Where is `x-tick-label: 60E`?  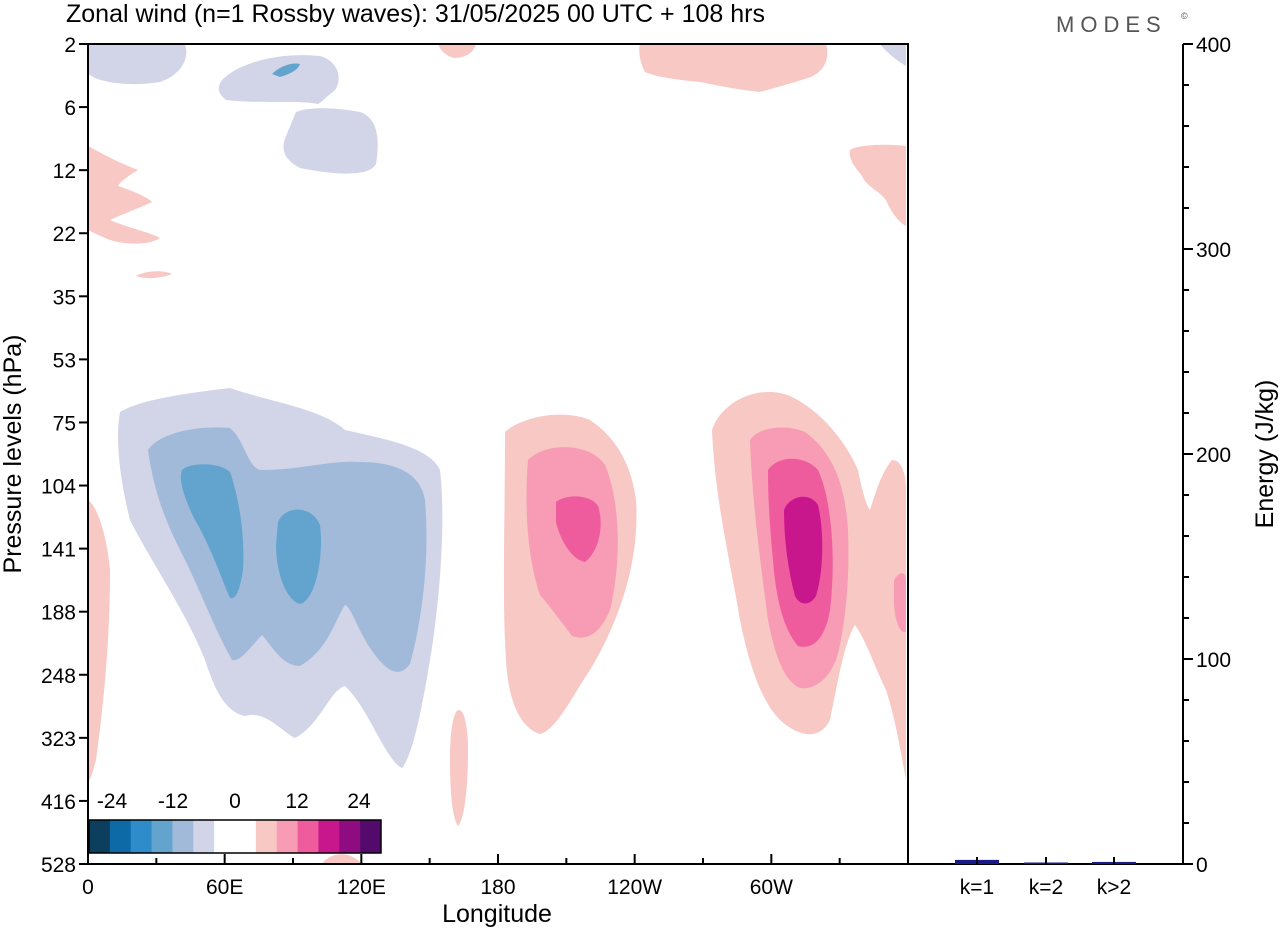 x-tick-label: 60E is located at coordinates (224, 887).